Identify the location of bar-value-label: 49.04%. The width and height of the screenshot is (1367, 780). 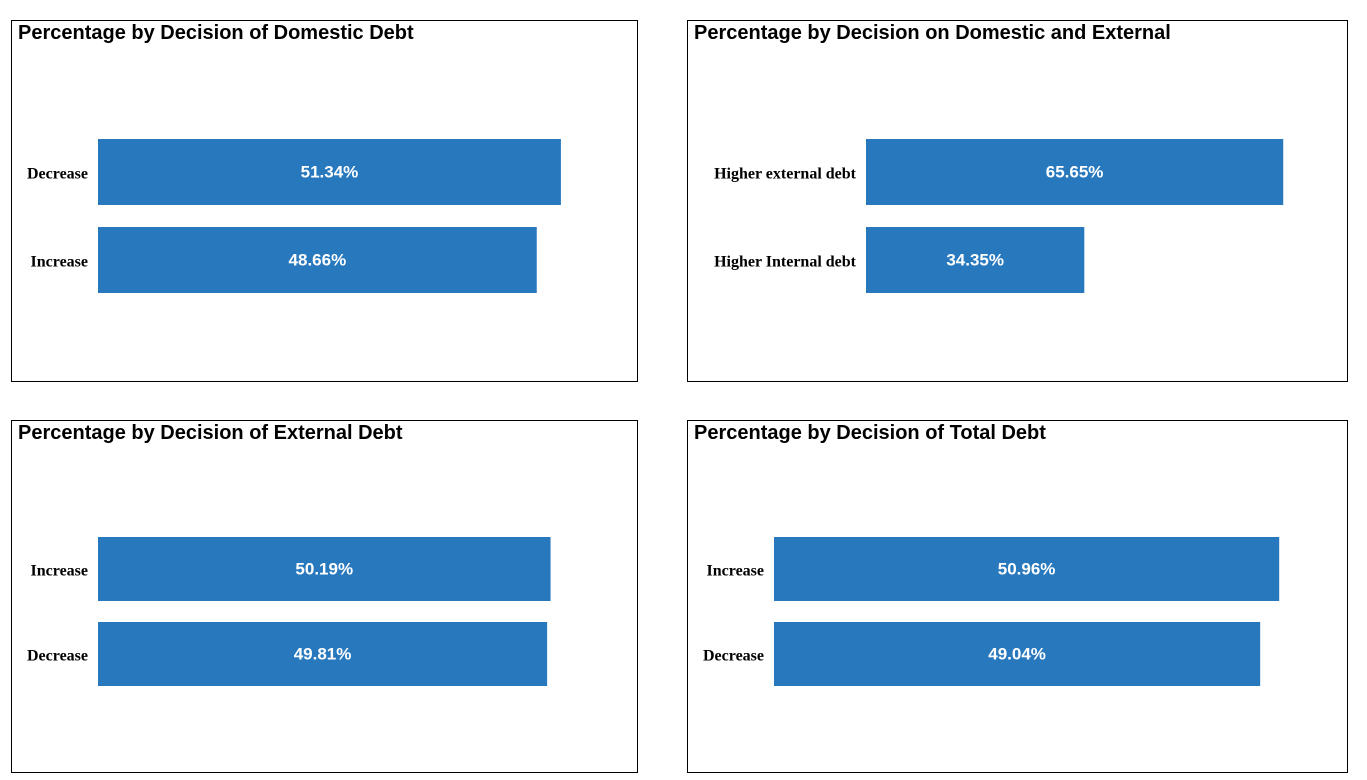
(1017, 654).